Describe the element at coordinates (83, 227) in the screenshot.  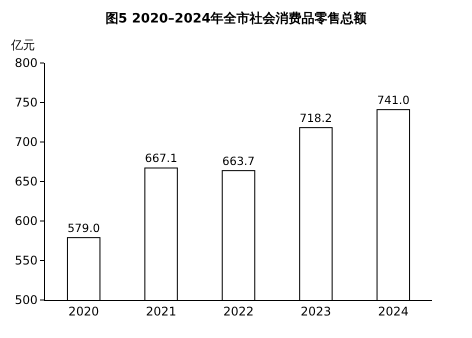
I see `data-label: 579.0` at that location.